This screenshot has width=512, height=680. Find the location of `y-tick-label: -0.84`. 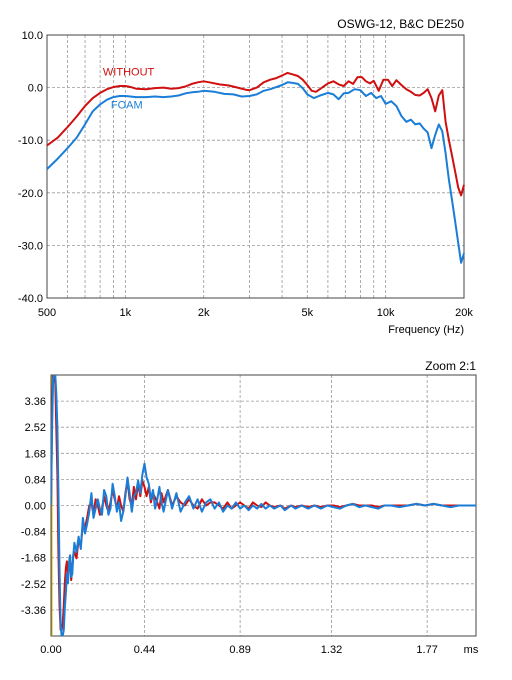

y-tick-label: -0.84 is located at coordinates (33, 533).